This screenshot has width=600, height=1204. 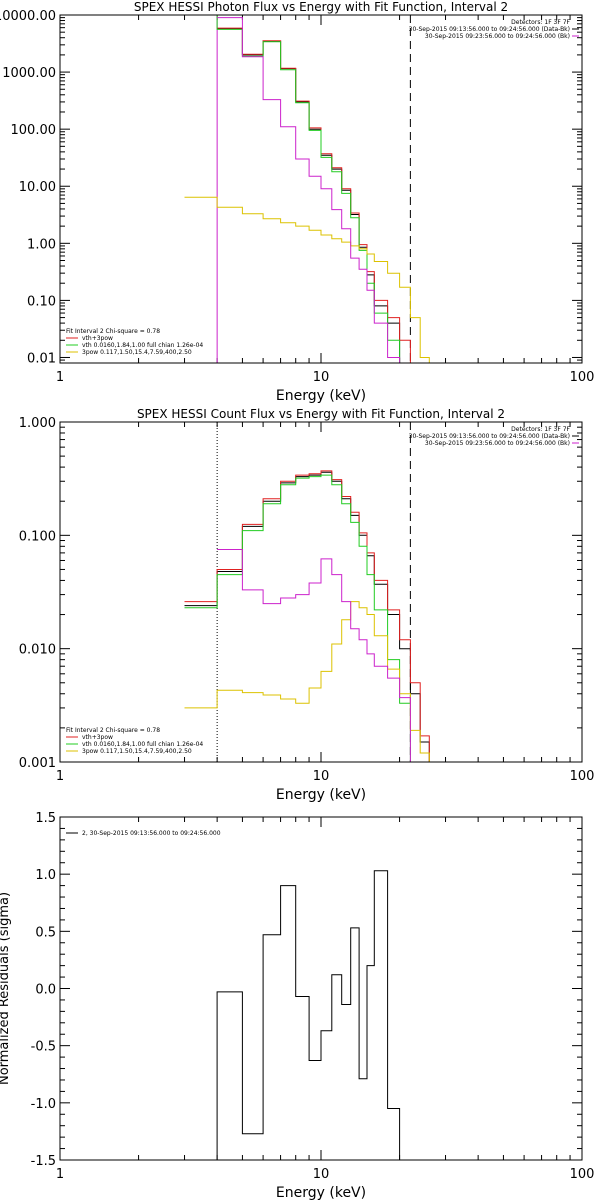 I want to click on y-tick-label: -0.5, so click(x=43, y=1047).